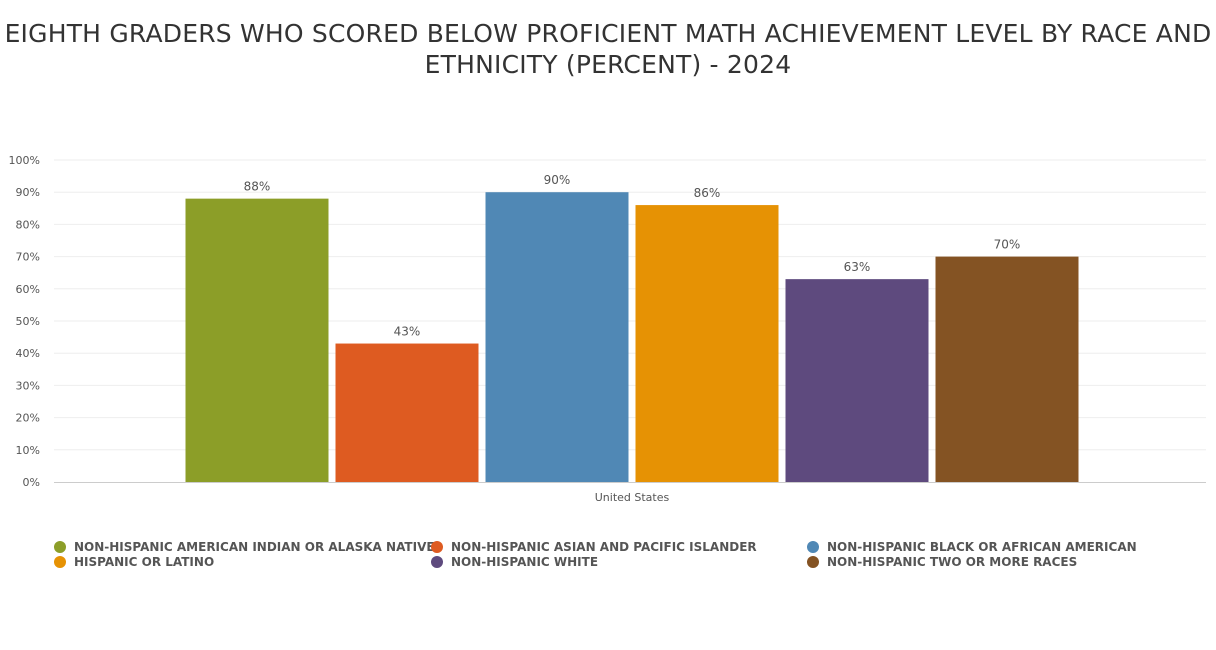 Image resolution: width=1216 pixels, height=650 pixels. What do you see at coordinates (28, 224) in the screenshot?
I see `y-tick-label: 80%` at bounding box center [28, 224].